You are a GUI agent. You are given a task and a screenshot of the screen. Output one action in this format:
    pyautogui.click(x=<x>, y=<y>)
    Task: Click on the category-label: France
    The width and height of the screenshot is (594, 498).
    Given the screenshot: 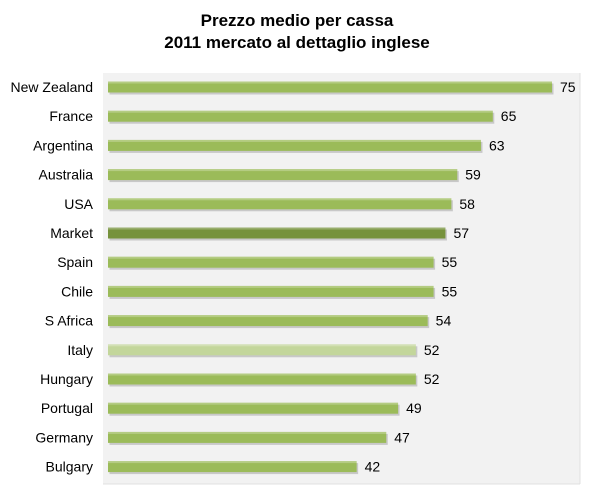 What is the action you would take?
    pyautogui.click(x=71, y=116)
    